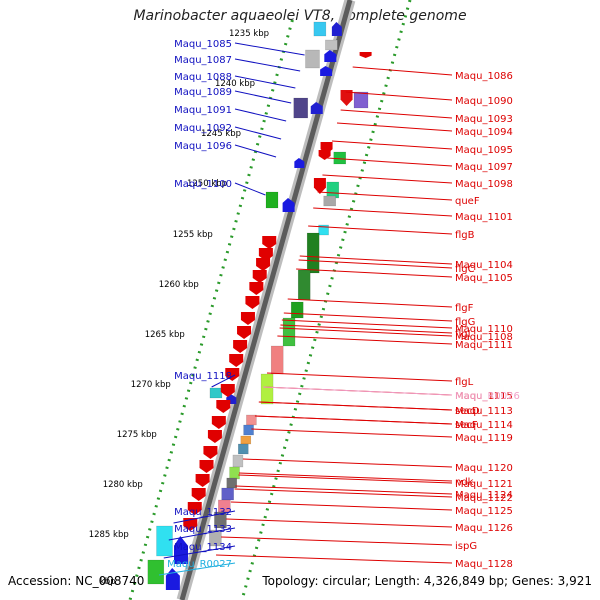 This screenshot has width=600, height=600. Describe the element at coordinates (484, 511) in the screenshot. I see `right-gene-label: Maqu_1125` at that location.